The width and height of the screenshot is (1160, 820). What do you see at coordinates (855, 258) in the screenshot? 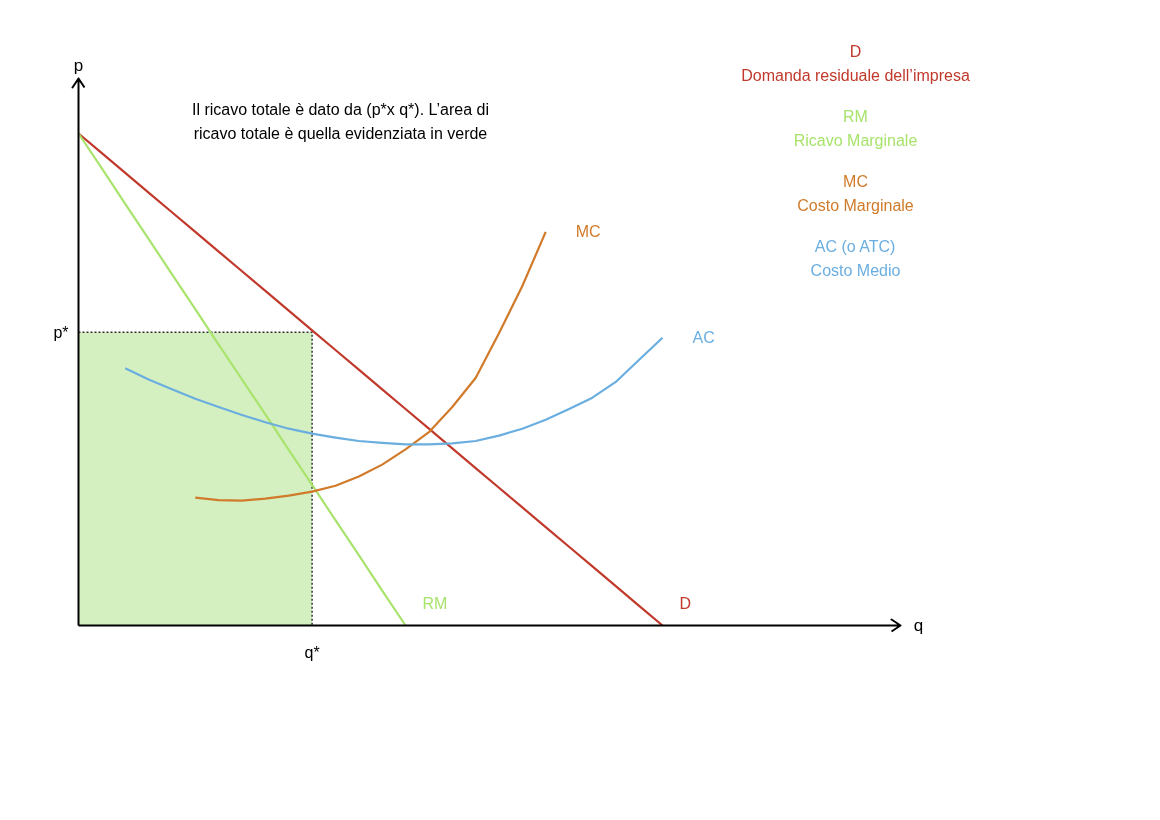
I see `text: AC (o ATC) Costo Medio` at bounding box center [855, 258].